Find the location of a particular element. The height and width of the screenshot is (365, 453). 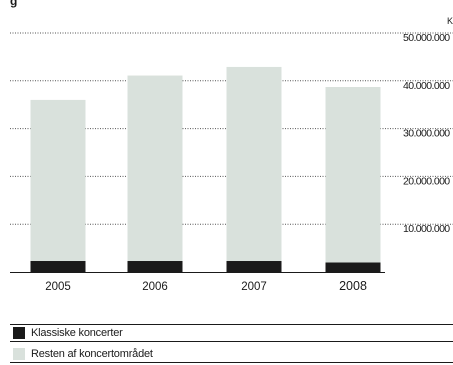

legend-swatch-klassiske is located at coordinates (19, 333).